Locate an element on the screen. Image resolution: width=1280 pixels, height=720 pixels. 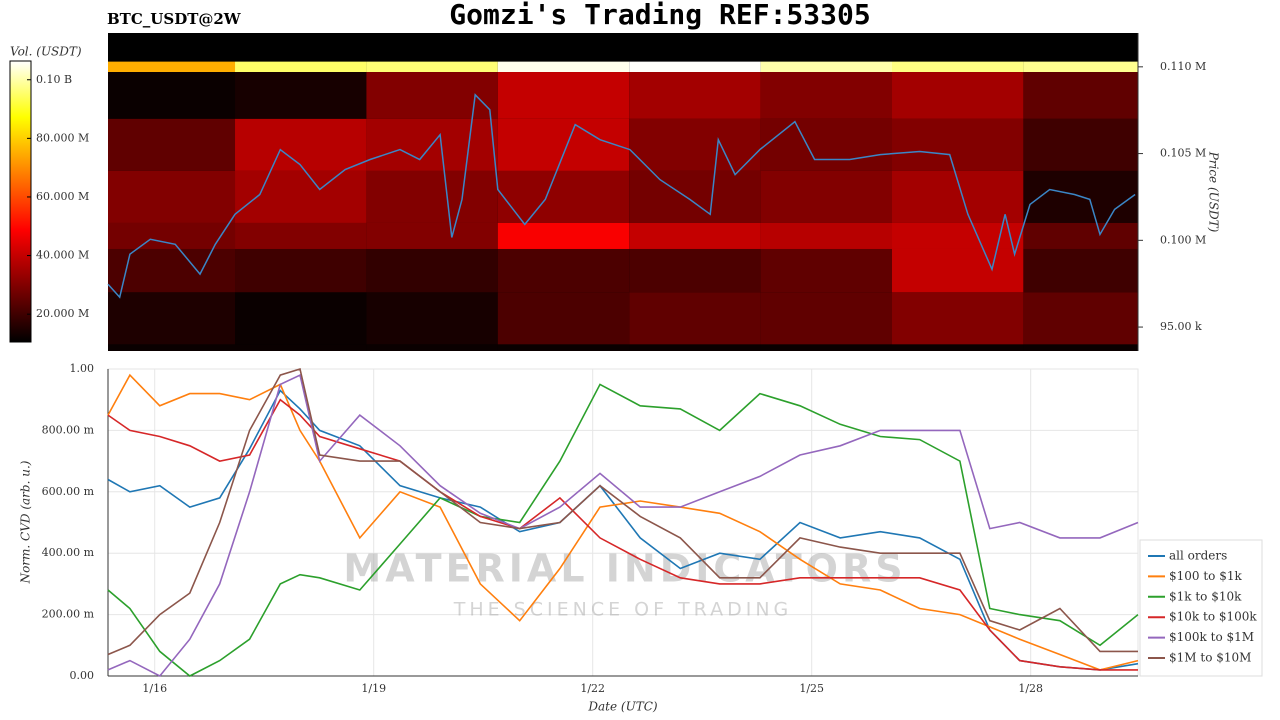
y-tick-label: 800.00 m is located at coordinates (68, 429).